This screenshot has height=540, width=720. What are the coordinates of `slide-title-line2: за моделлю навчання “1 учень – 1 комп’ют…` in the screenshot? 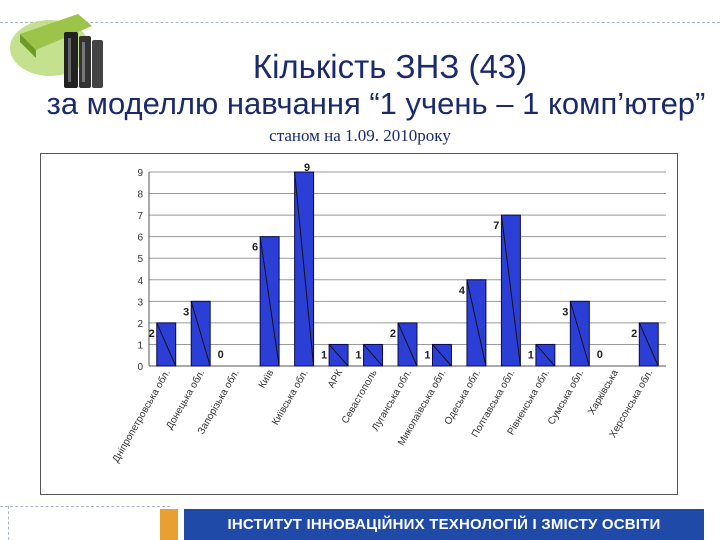 It's located at (376, 103).